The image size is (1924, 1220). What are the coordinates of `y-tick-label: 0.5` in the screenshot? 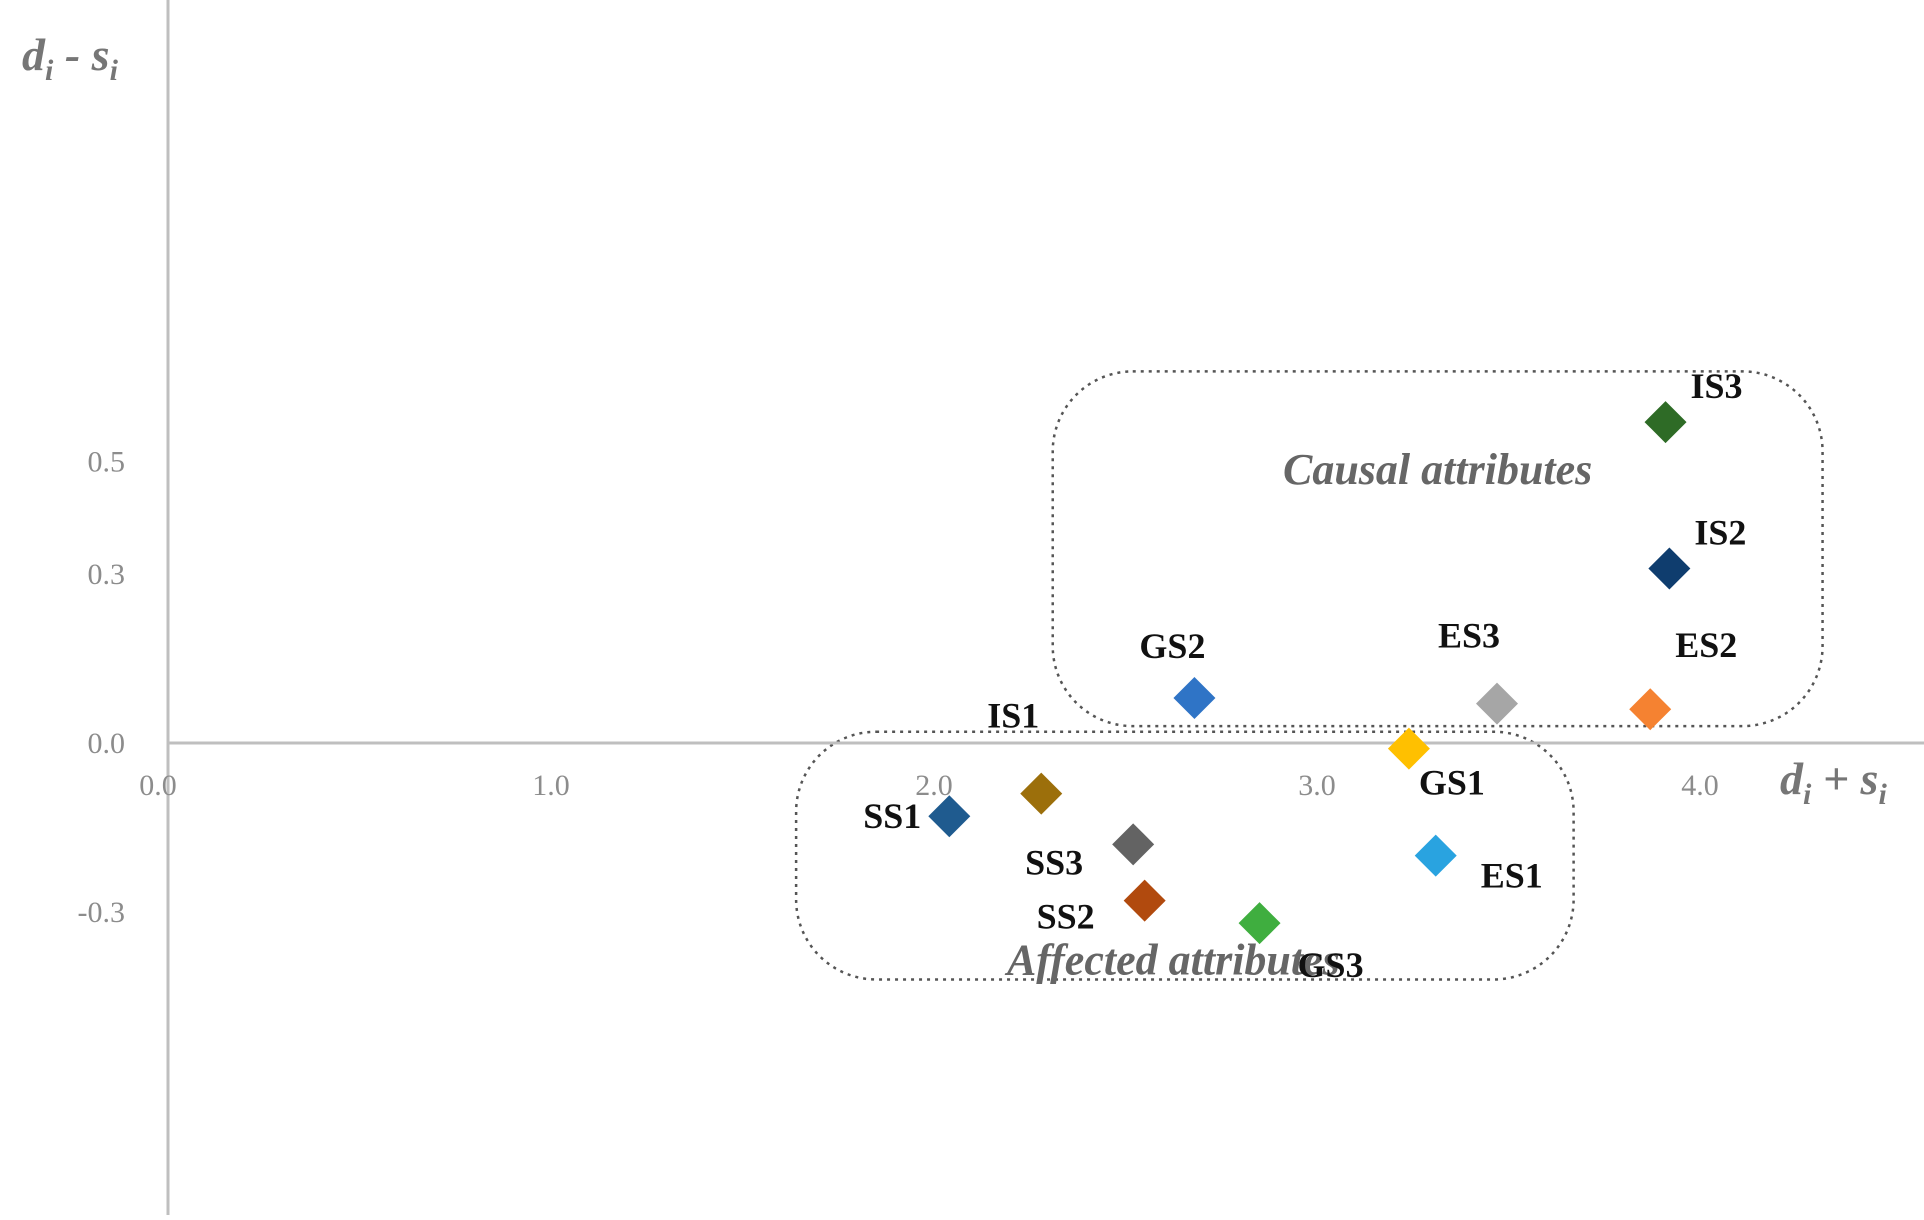 It's located at (107, 462).